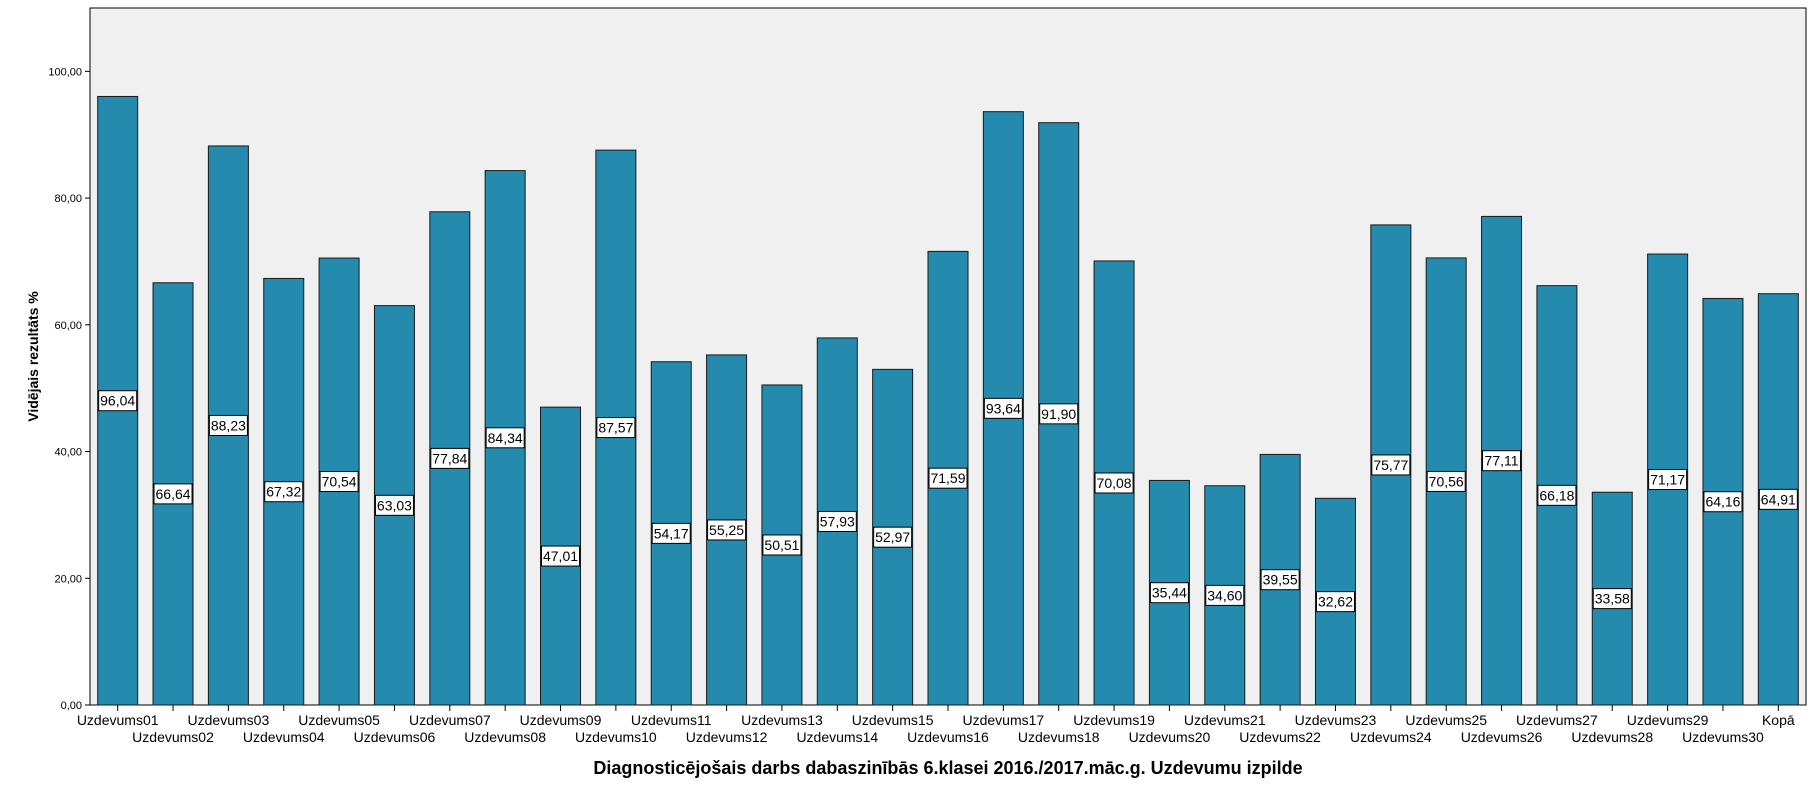  Describe the element at coordinates (1114, 720) in the screenshot. I see `x-category-label: Uzdevums19` at that location.